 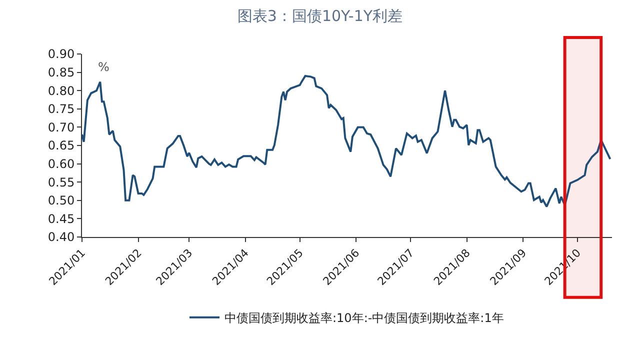 What do you see at coordinates (320, 16) in the screenshot?
I see `chart-title: 图表3：国债10Y-1Y利差` at bounding box center [320, 16].